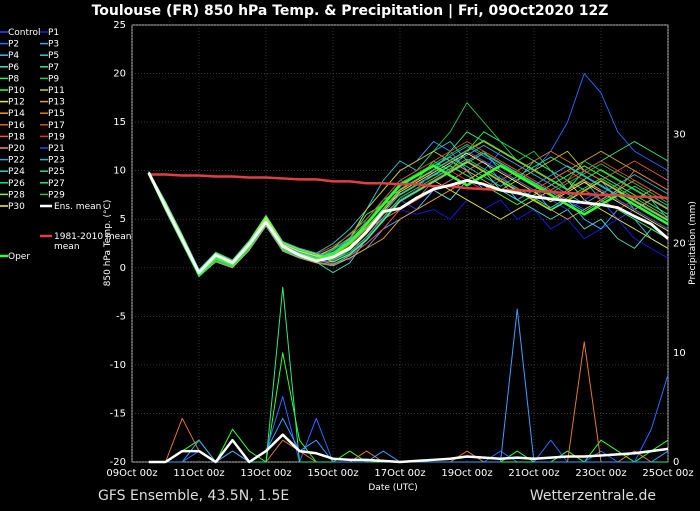  I want to click on y2-tick-label: 20, so click(679, 244).